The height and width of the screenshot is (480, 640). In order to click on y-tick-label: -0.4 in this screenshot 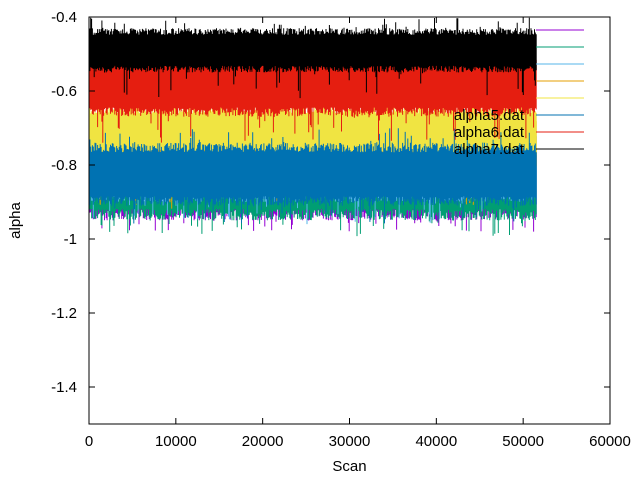, I will do `click(64, 17)`.